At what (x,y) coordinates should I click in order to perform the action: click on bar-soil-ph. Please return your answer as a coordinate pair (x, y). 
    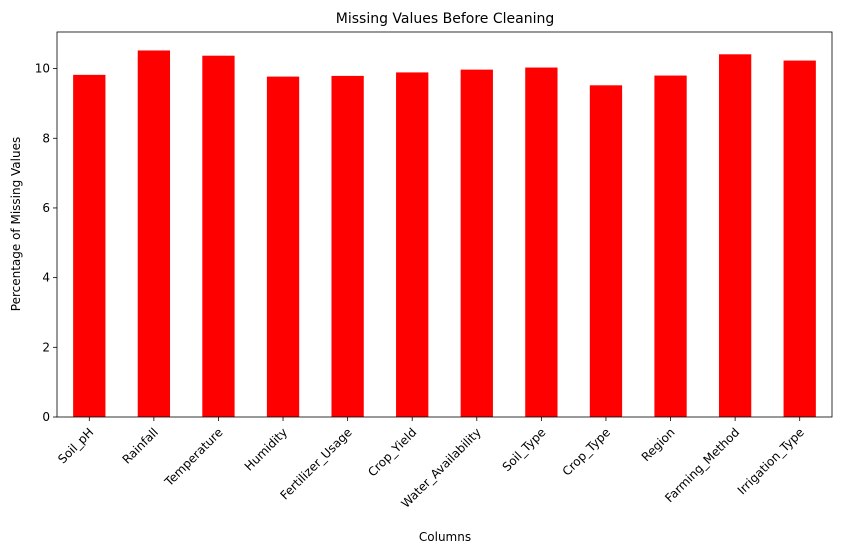
    Looking at the image, I should click on (89, 246).